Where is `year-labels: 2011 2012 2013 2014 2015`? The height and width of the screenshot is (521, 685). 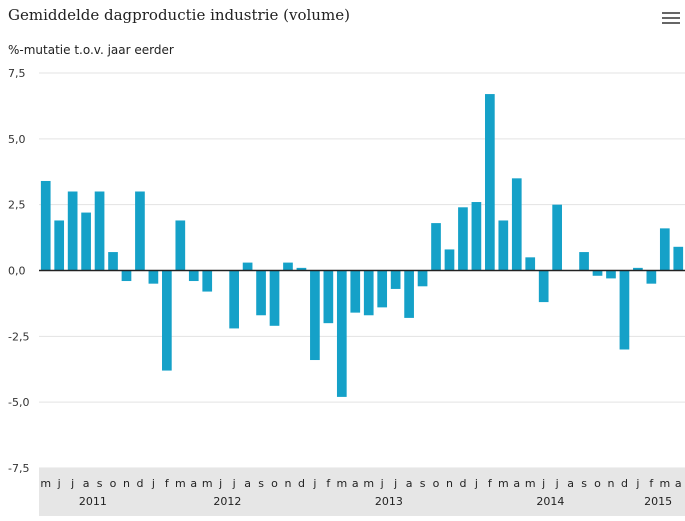
year-labels: 2011 2012 2013 2014 2015 is located at coordinates (375, 501).